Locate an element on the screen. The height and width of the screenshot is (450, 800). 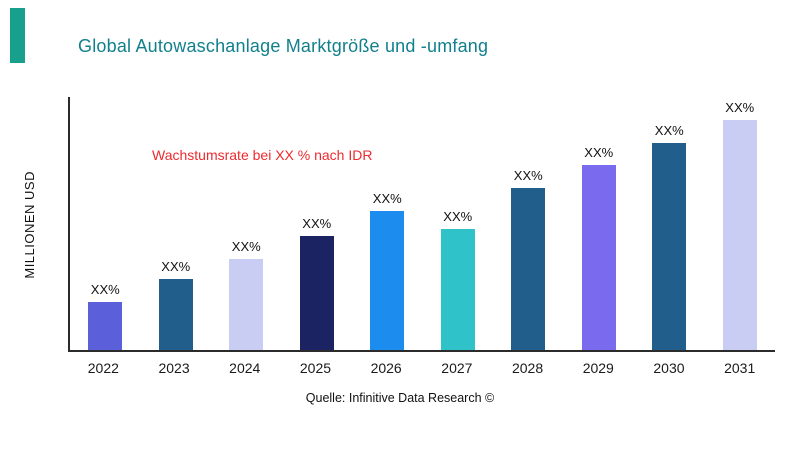
bar-slot-2024: XX% is located at coordinates (246, 223).